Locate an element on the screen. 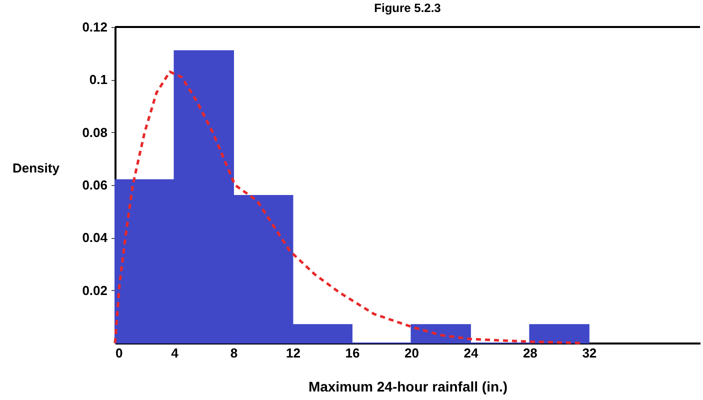  x-tick-label: 28 is located at coordinates (530, 353).